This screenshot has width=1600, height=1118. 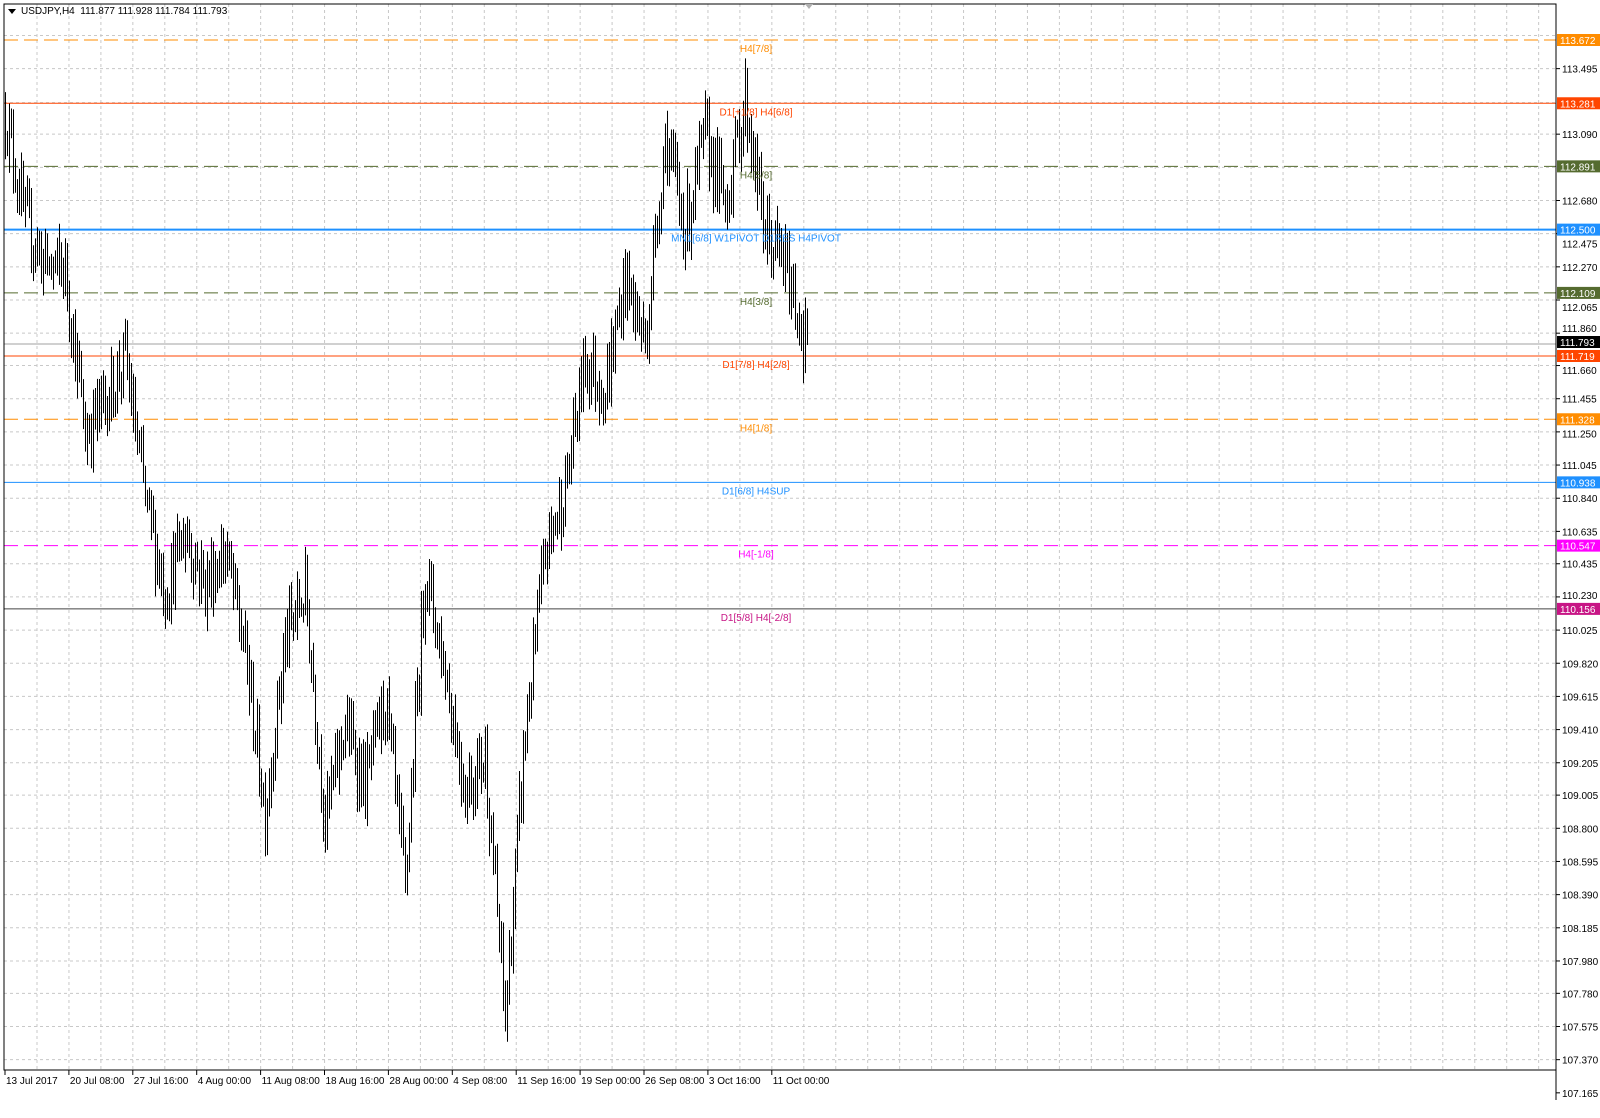 I want to click on time-tick-label: 11 Sep 16:00, so click(x=546, y=1081).